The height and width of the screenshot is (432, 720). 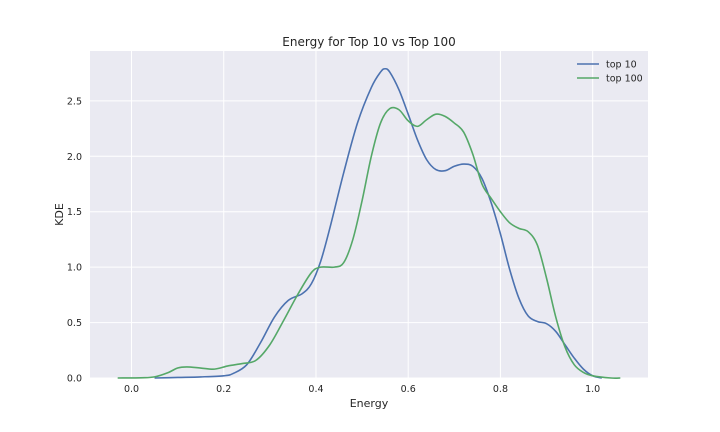 What do you see at coordinates (74, 379) in the screenshot?
I see `y-tick-label: 0.0` at bounding box center [74, 379].